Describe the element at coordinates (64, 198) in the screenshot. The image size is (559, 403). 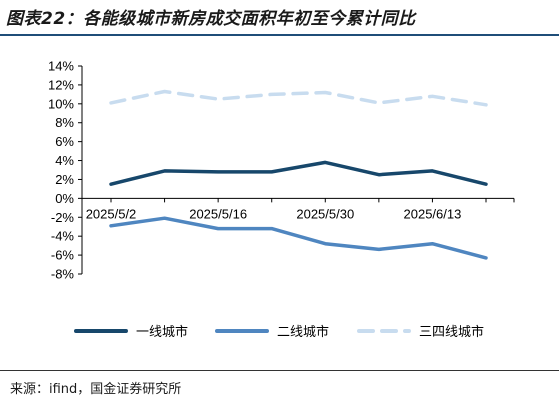
I see `y-tick-label: 0%` at that location.